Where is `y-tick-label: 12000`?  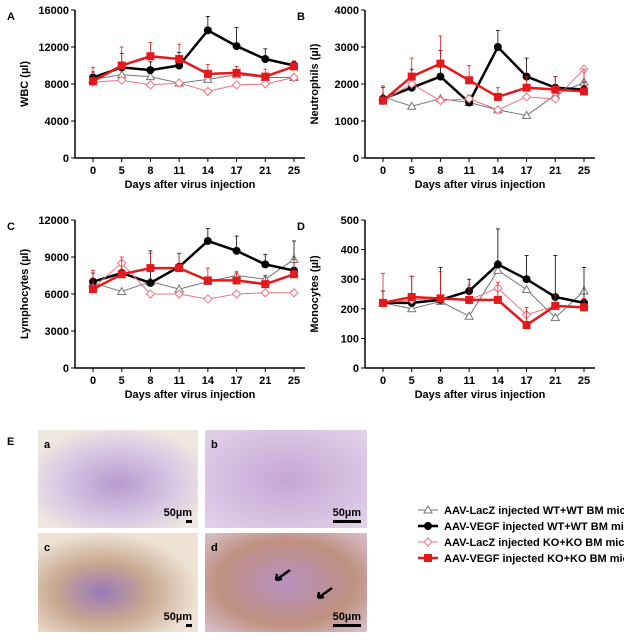
y-tick-label: 12000 is located at coordinates (53, 48).